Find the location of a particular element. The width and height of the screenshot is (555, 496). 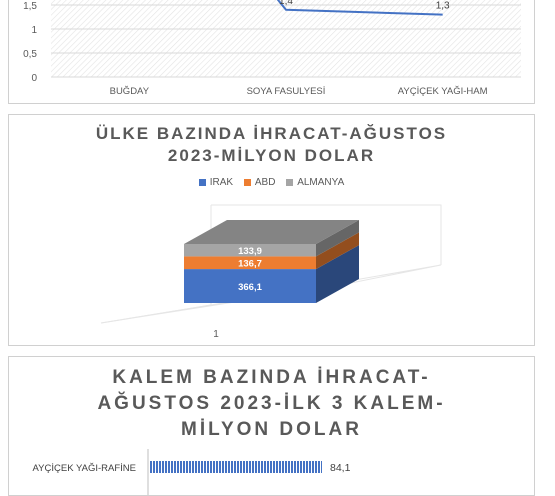

data-label: 84,1 is located at coordinates (340, 468).